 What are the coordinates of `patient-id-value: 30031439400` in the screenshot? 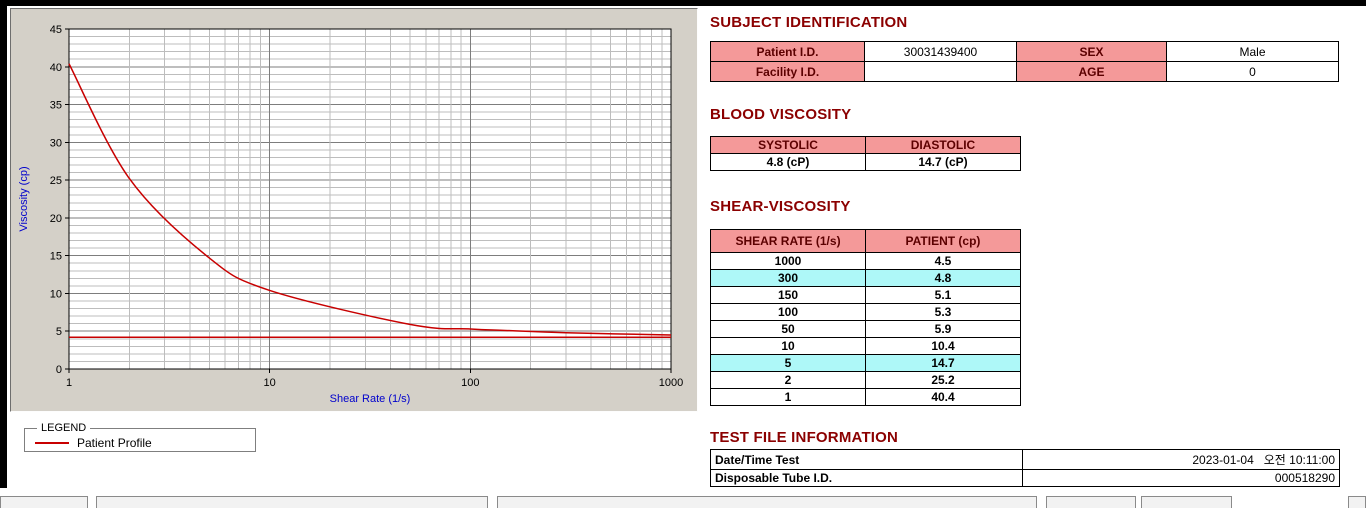 It's located at (940, 51).